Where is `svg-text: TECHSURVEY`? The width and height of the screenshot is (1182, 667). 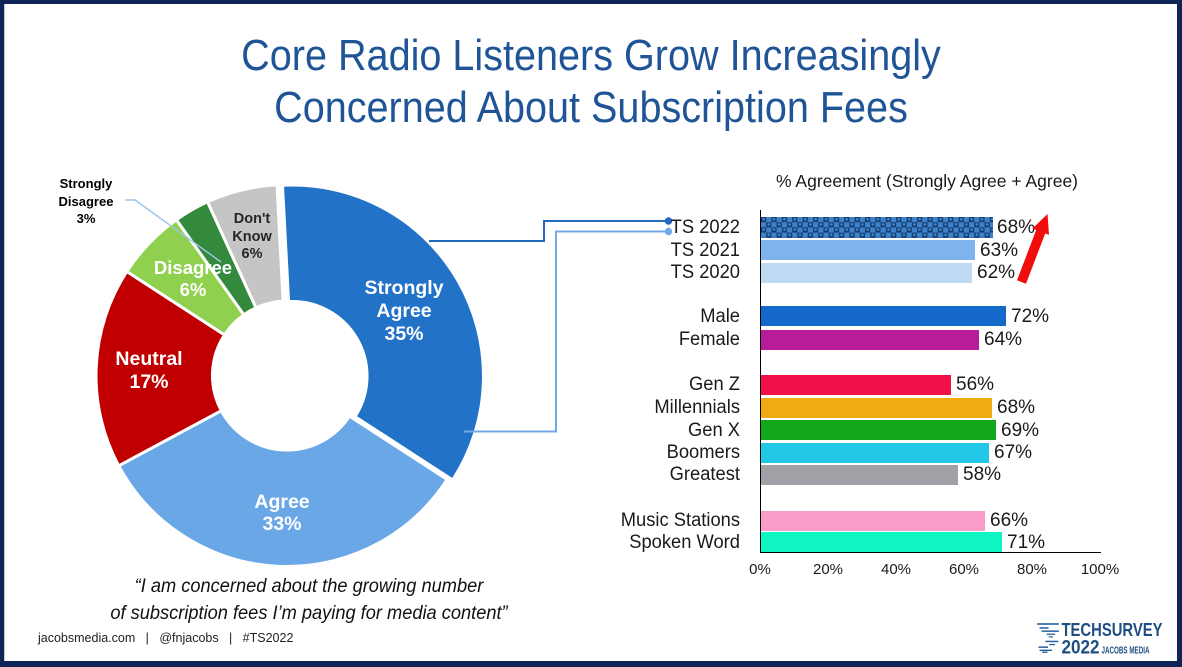
svg-text: TECHSURVEY is located at coordinates (1112, 630).